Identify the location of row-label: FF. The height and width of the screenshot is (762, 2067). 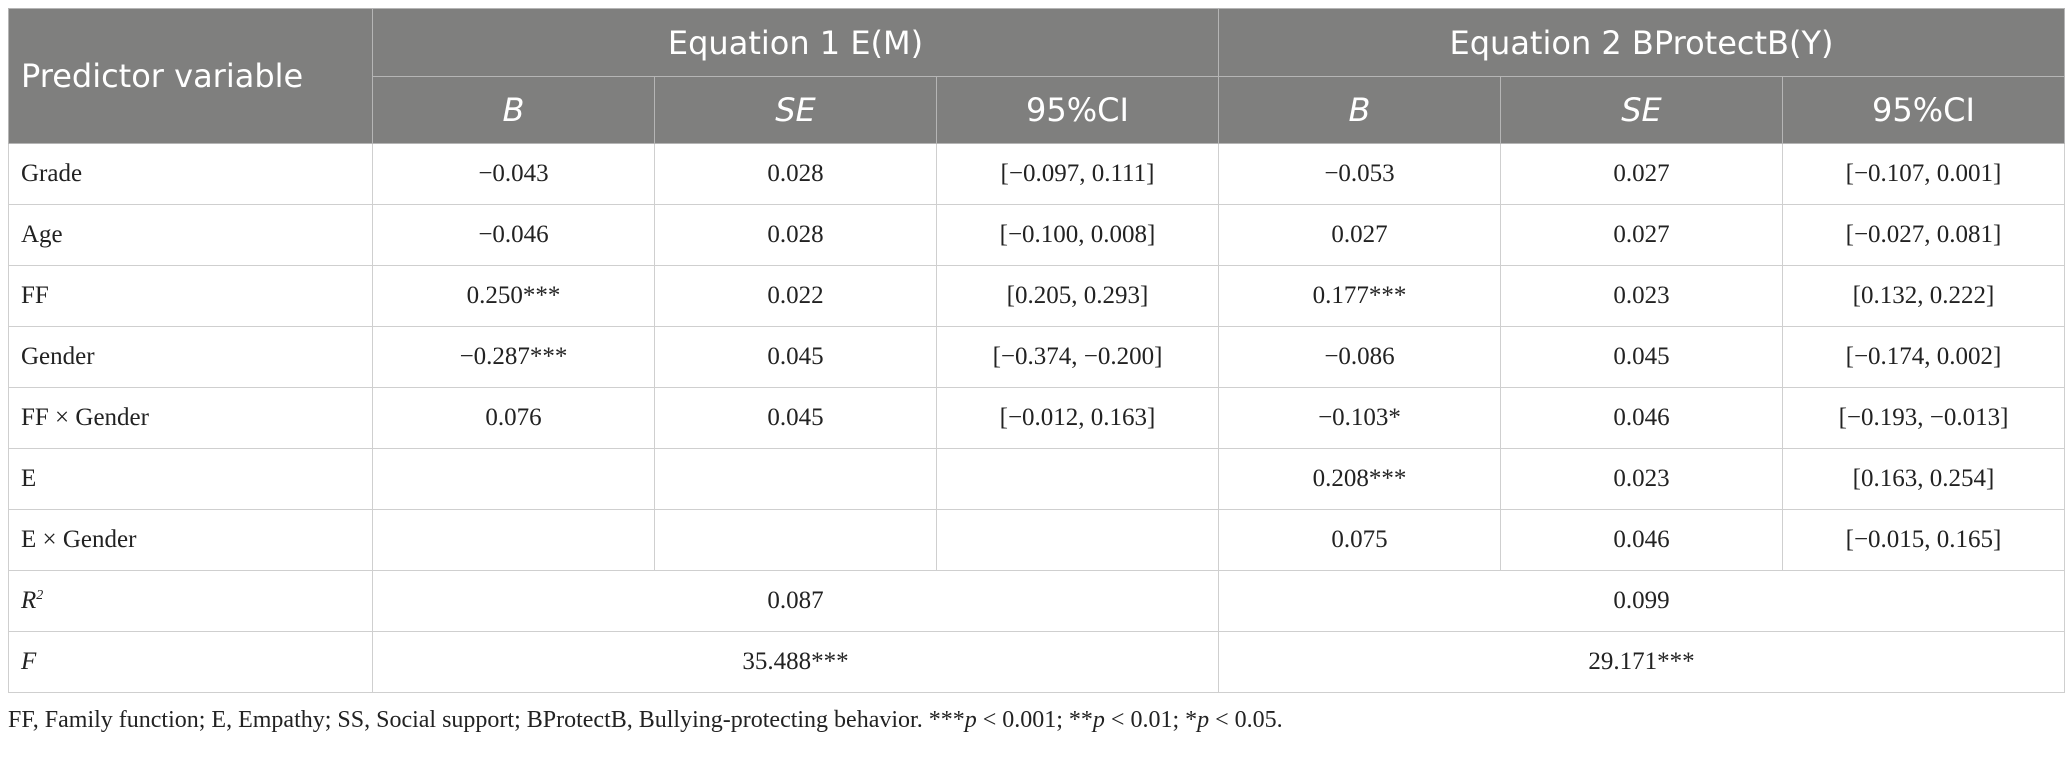
(190, 296).